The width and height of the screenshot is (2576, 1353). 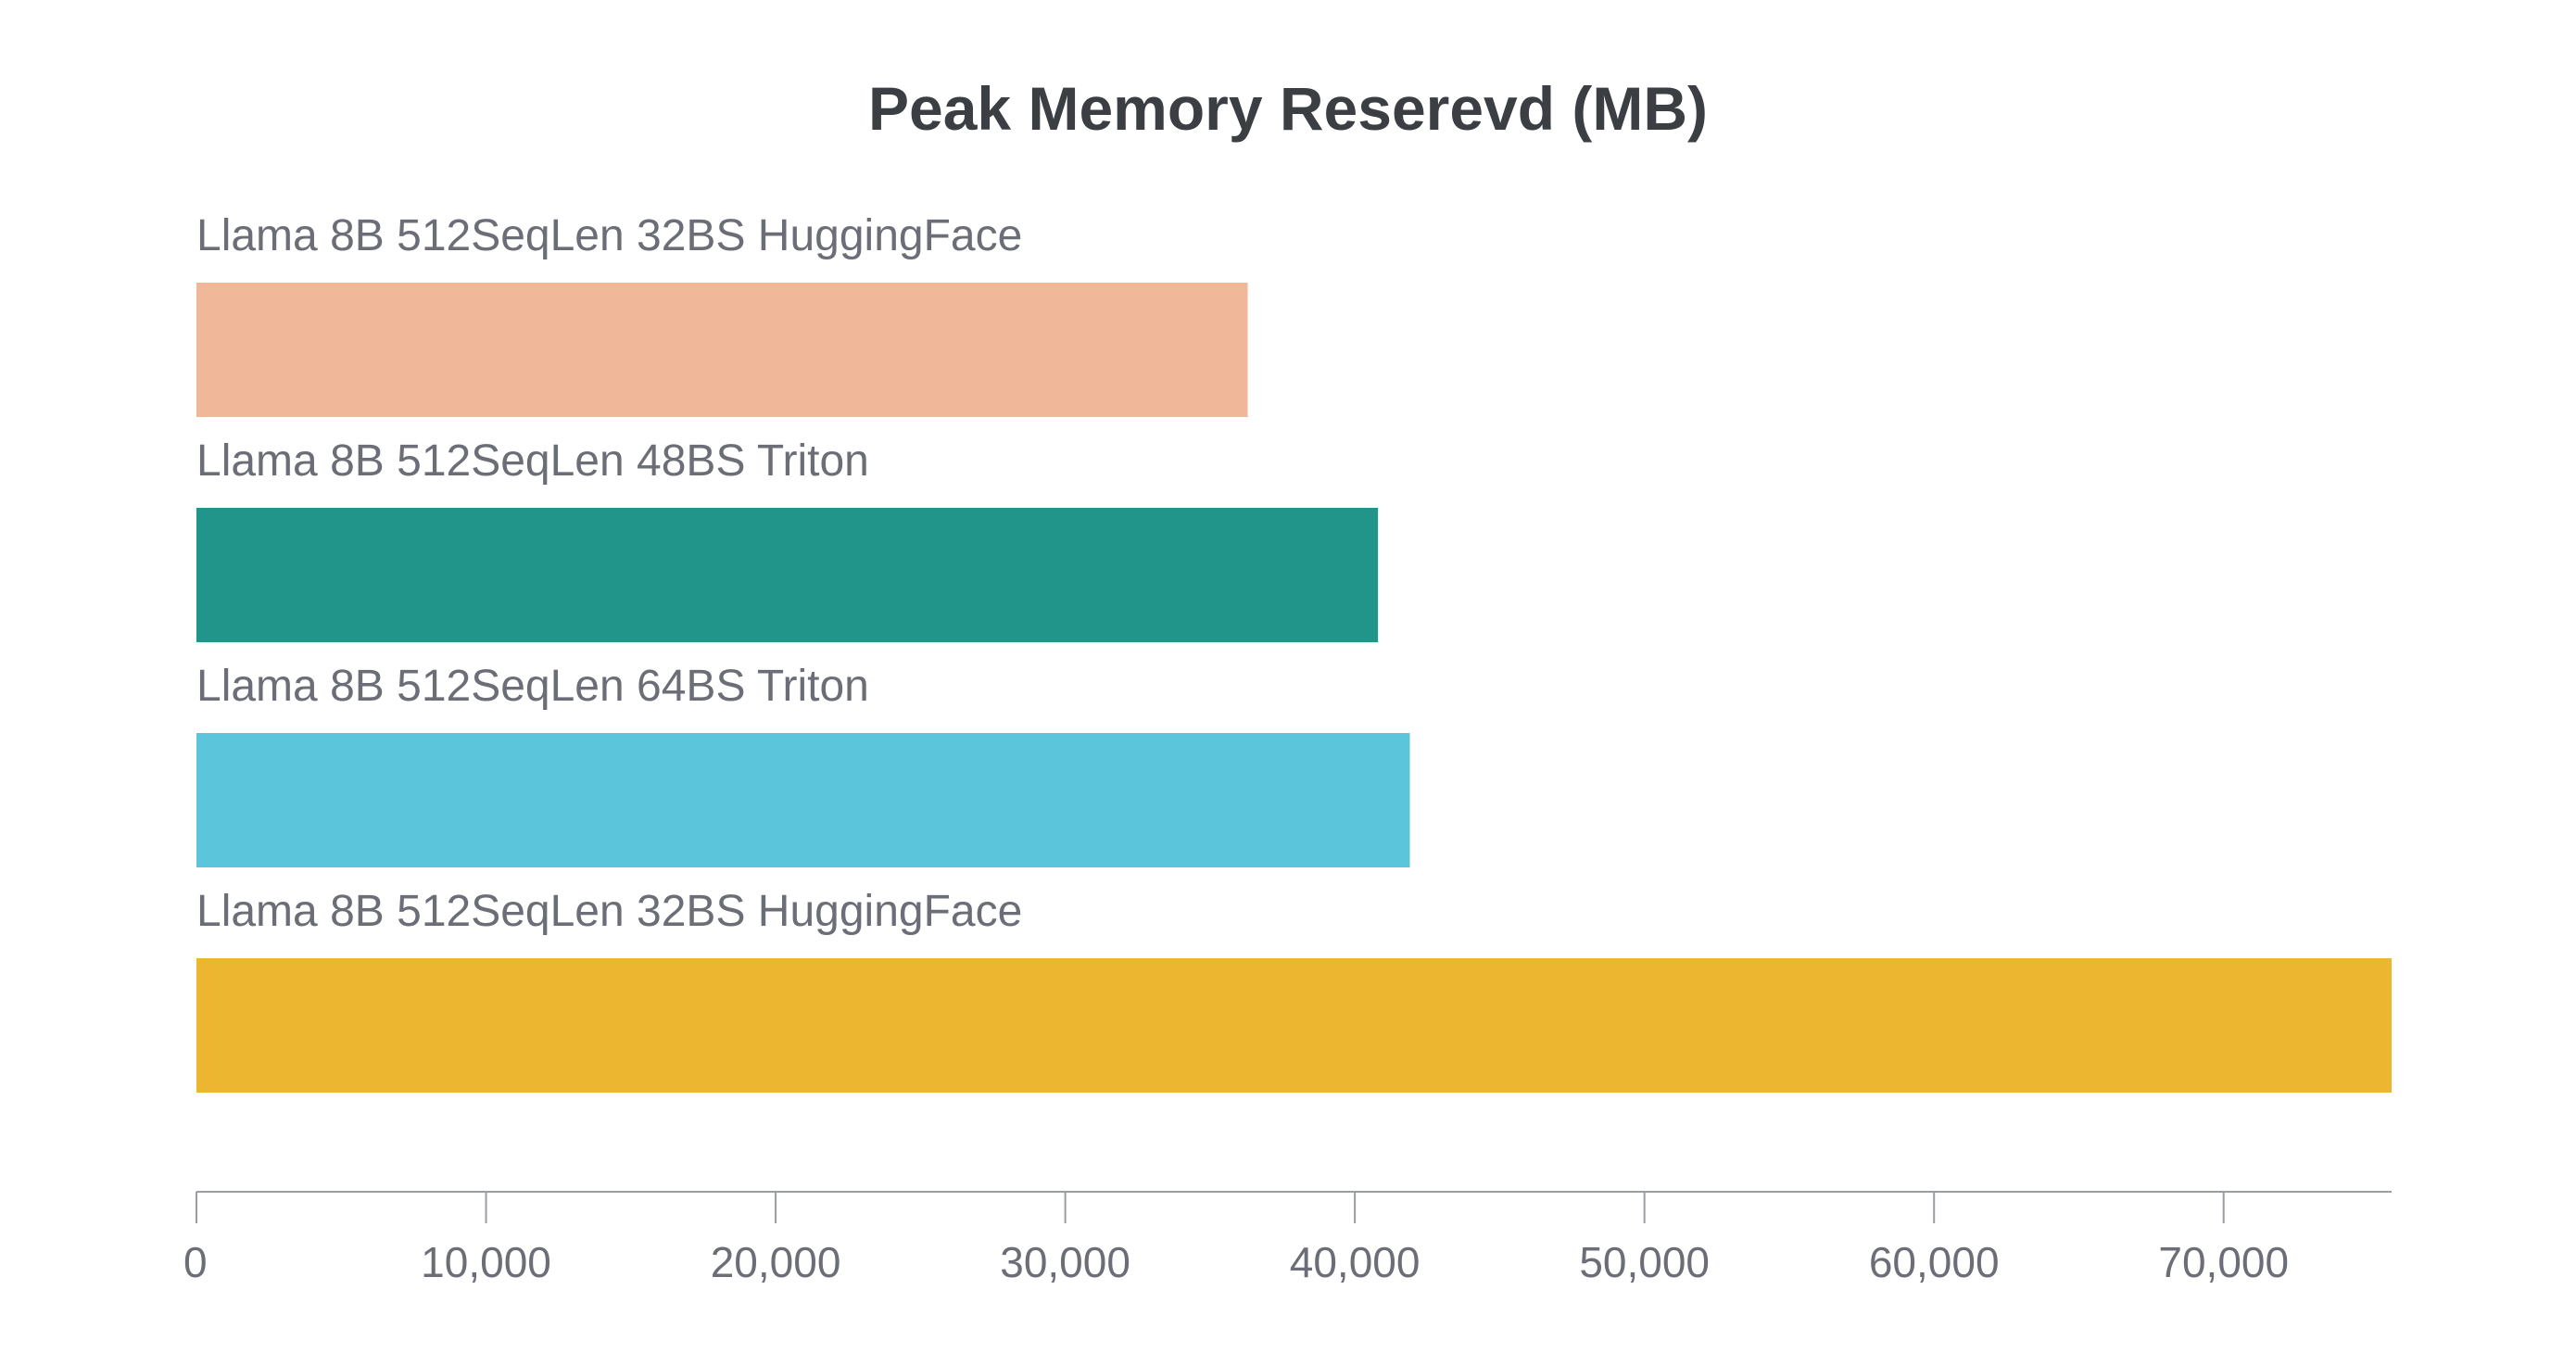 I want to click on bar-label: Llama 8B 512SeqLen 48BS Triton, so click(x=532, y=461).